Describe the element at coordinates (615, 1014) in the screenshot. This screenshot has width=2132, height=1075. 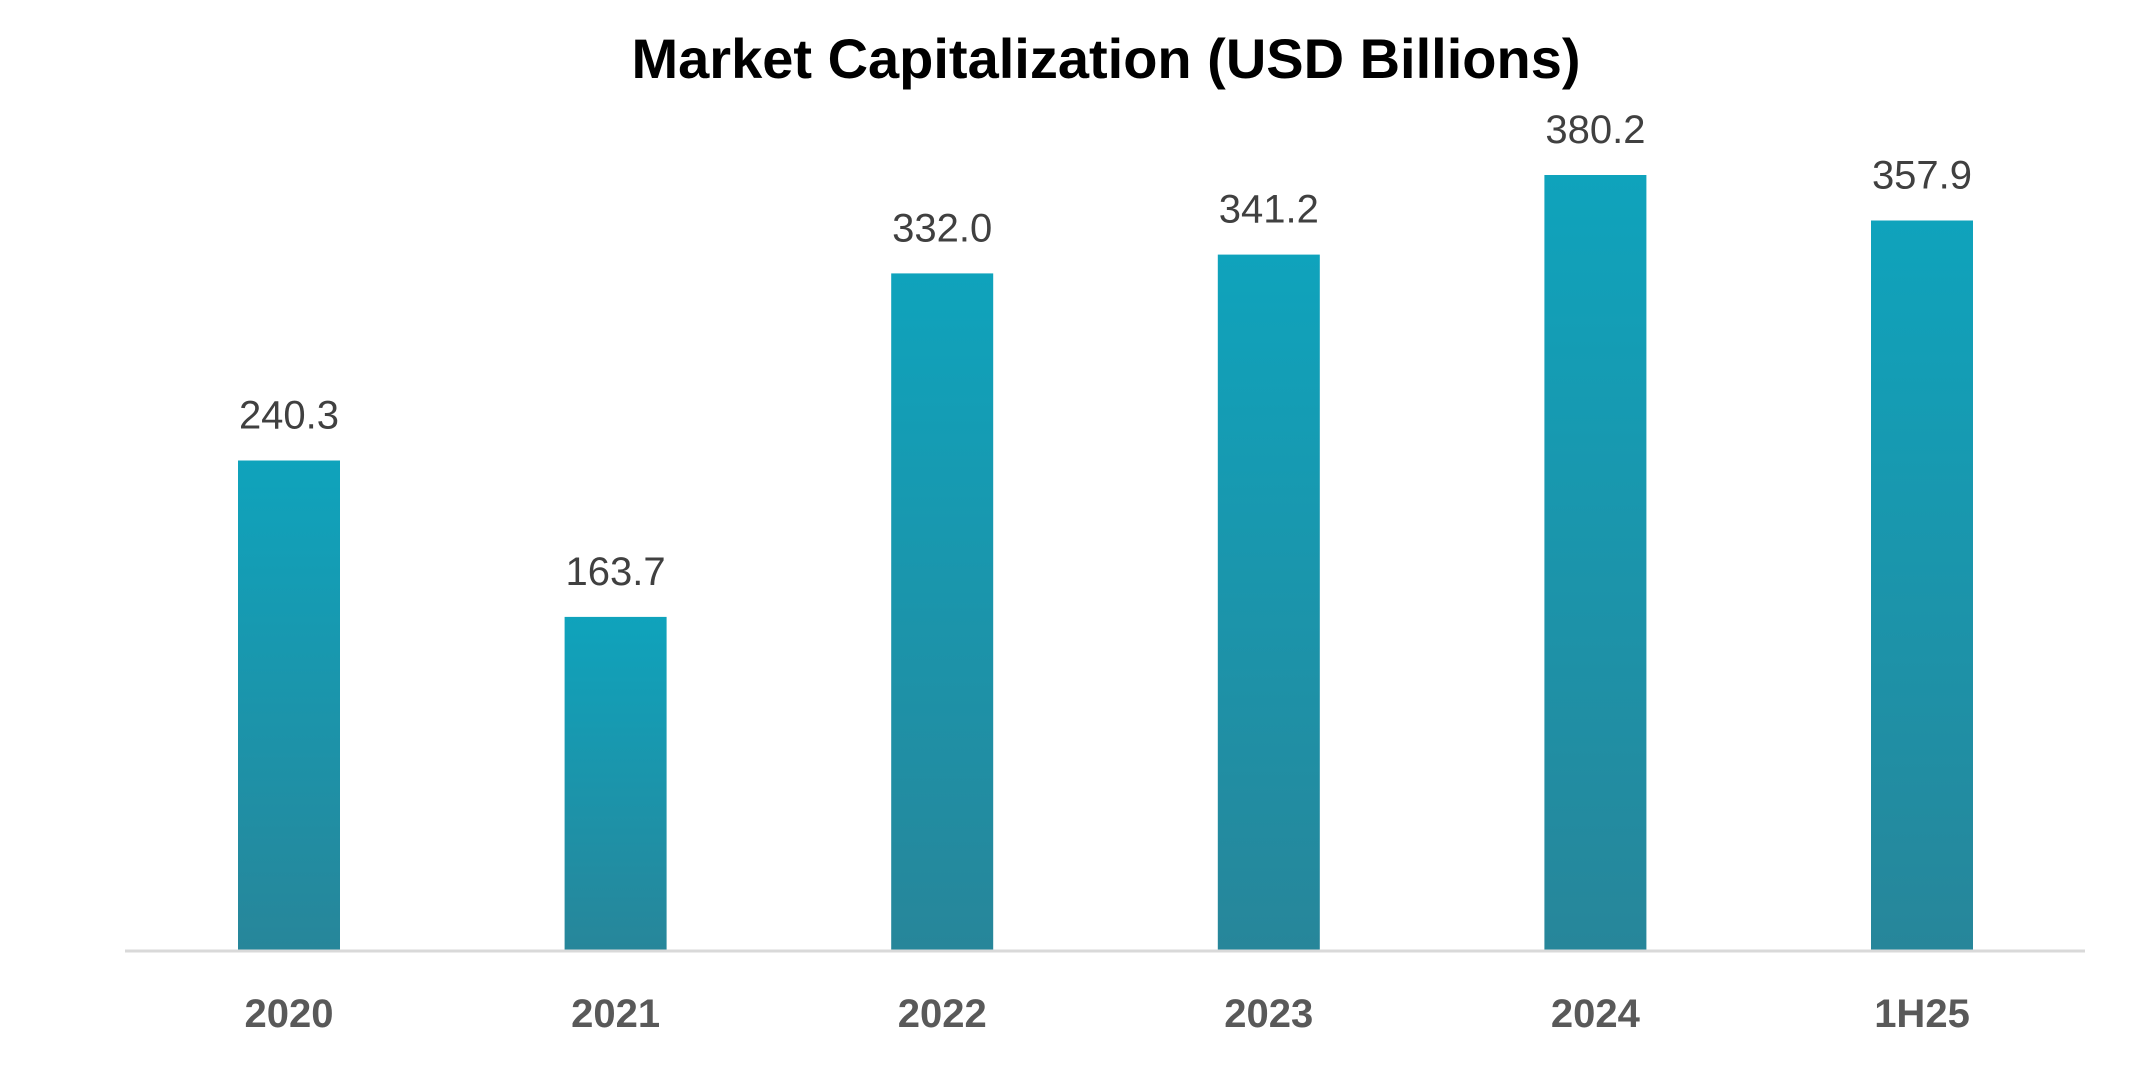
I see `x-tick-label-2021: 2021` at that location.